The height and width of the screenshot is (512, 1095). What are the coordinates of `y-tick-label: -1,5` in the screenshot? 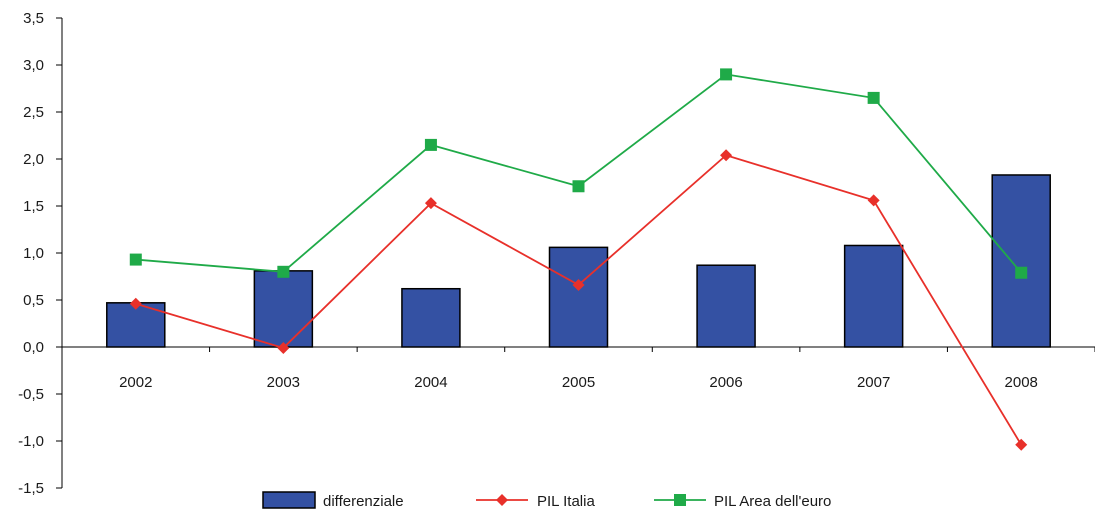 It's located at (31, 488).